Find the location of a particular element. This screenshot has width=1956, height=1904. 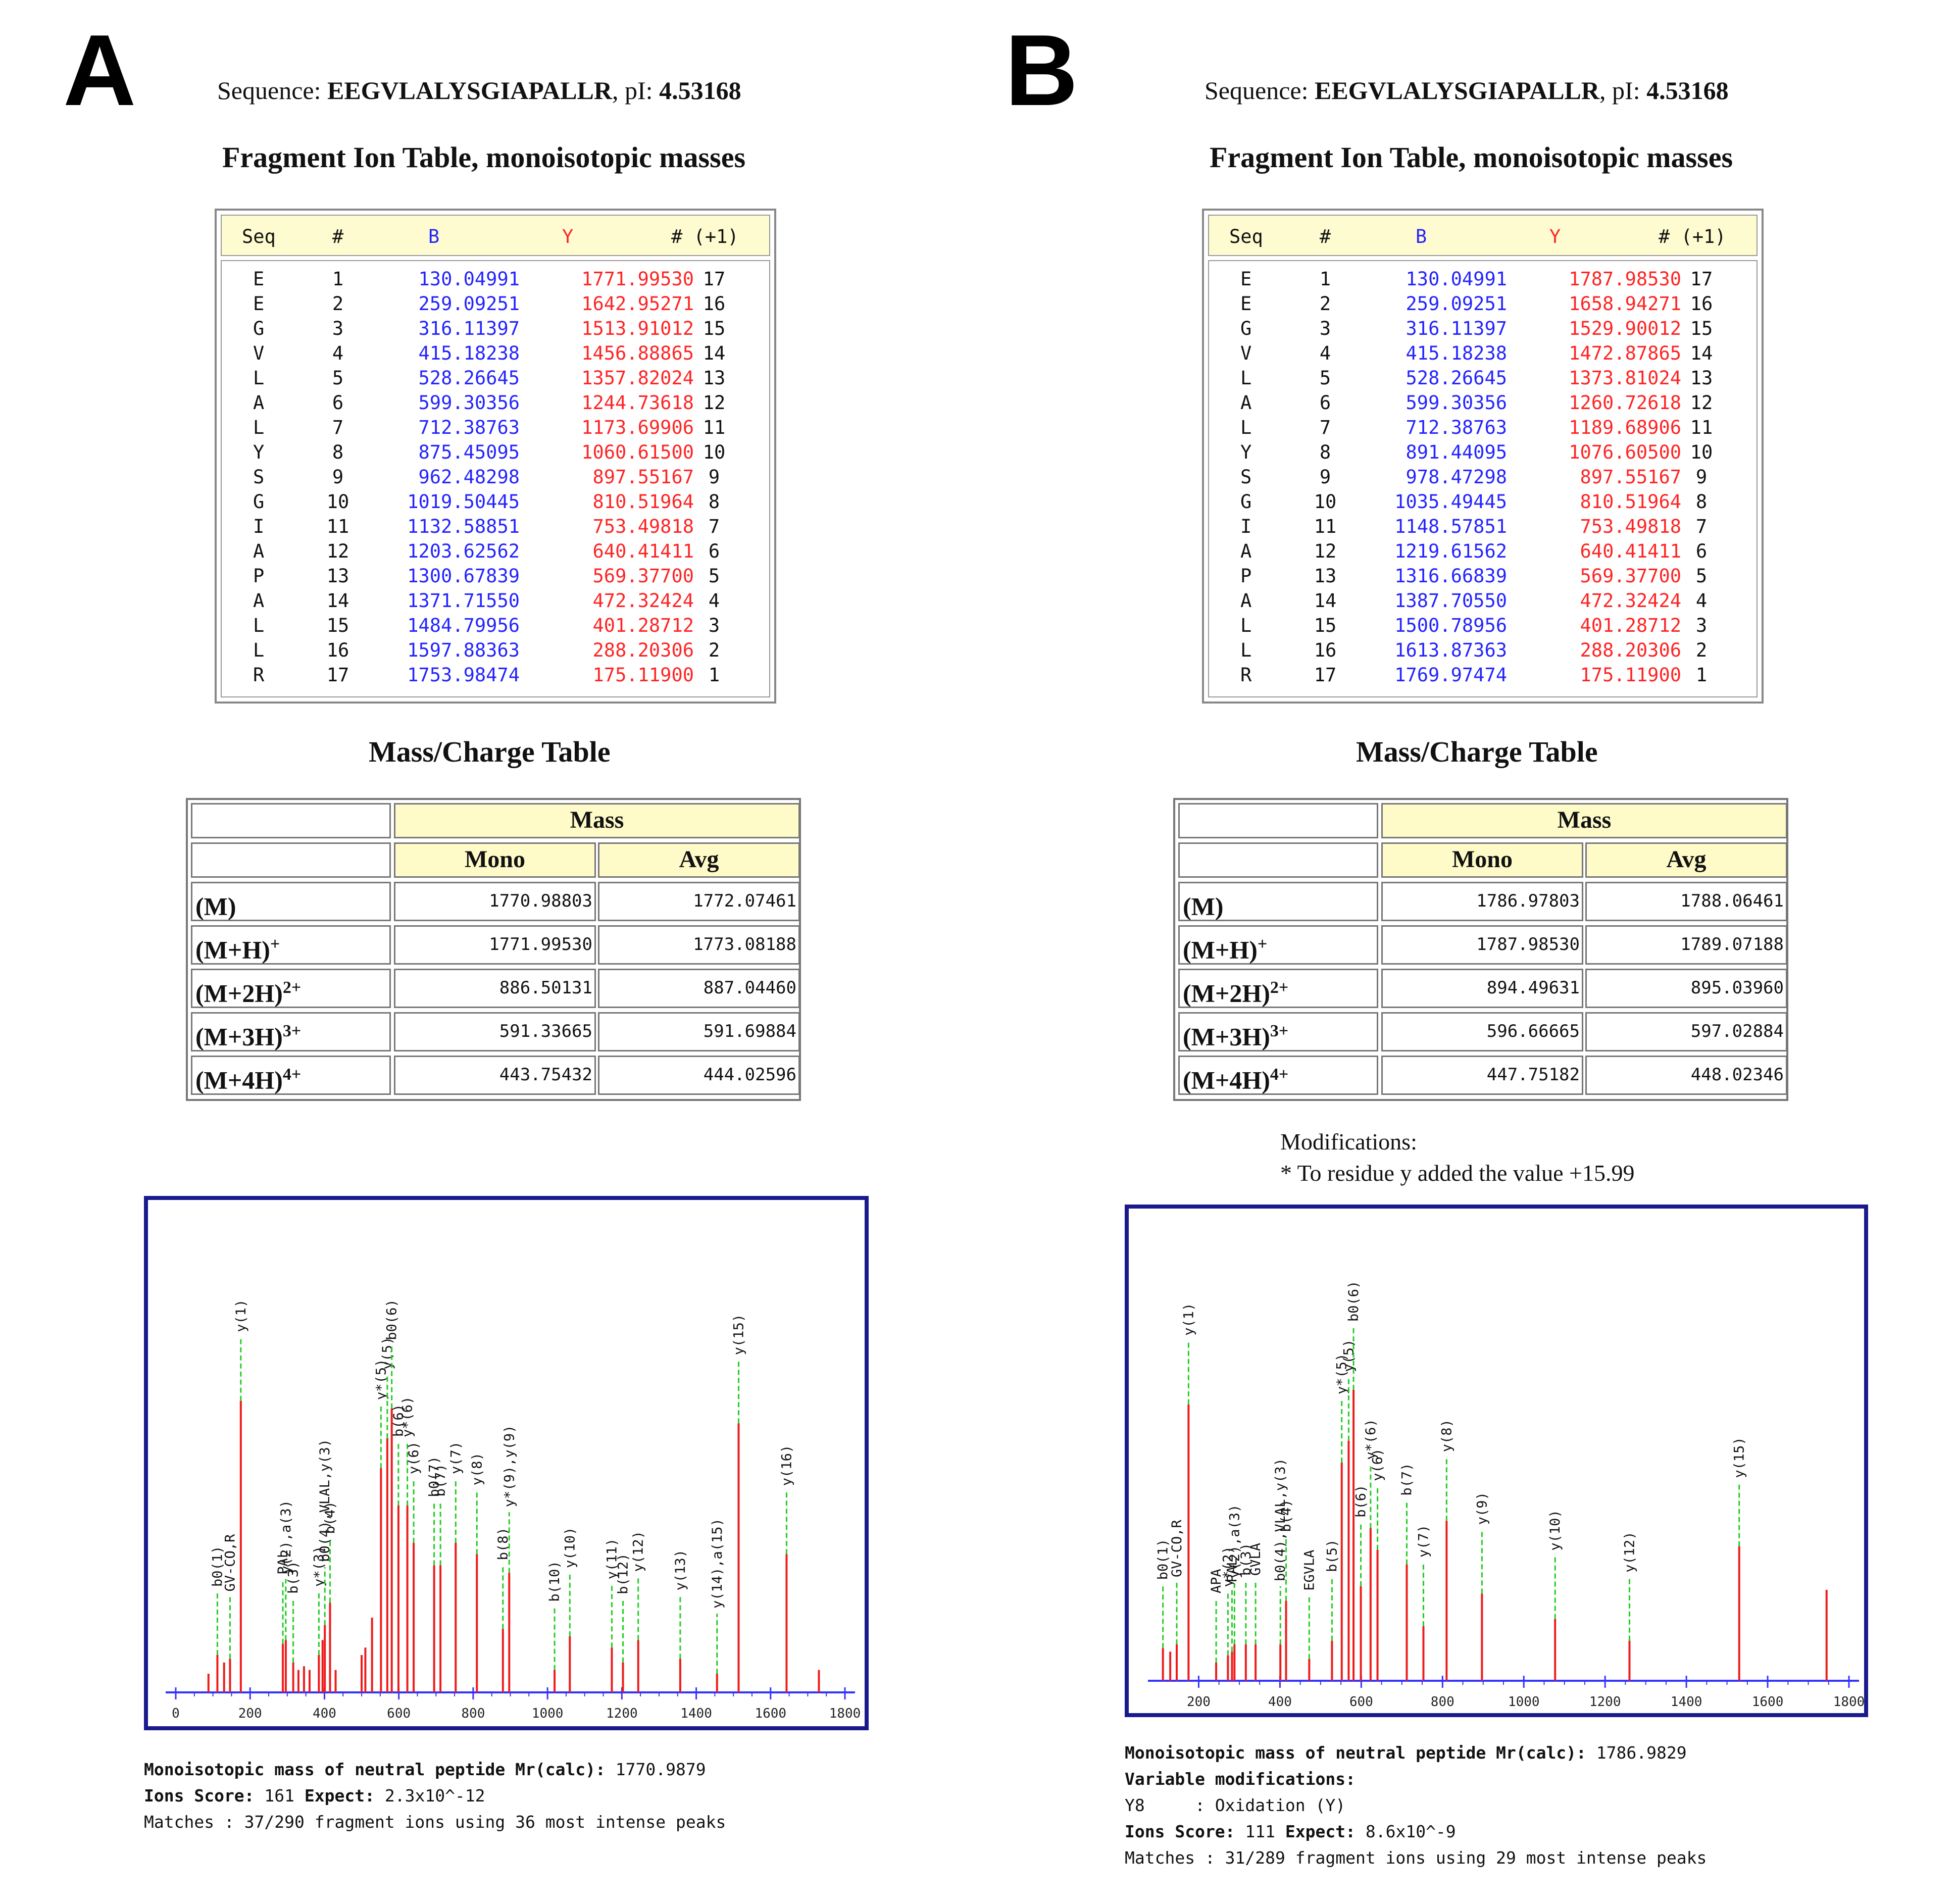

modifications-line: * To residue y added the value +15.99 is located at coordinates (1457, 1173).